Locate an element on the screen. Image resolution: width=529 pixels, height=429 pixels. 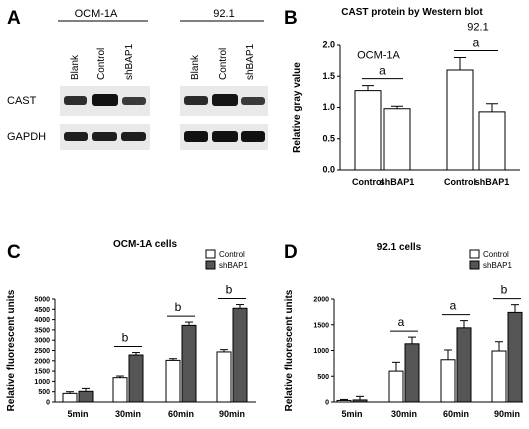
y-tick-label: 2.0 is located at coordinates (328, 45).